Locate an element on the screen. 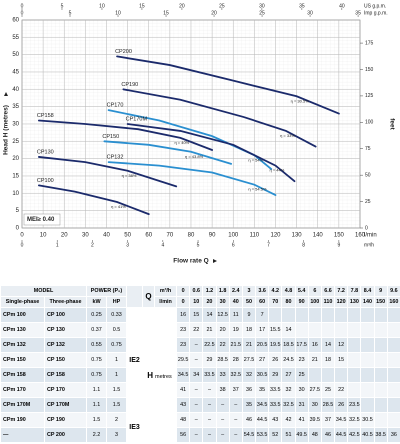 The image size is (400, 444). x-tick-label: 100 is located at coordinates (233, 236).